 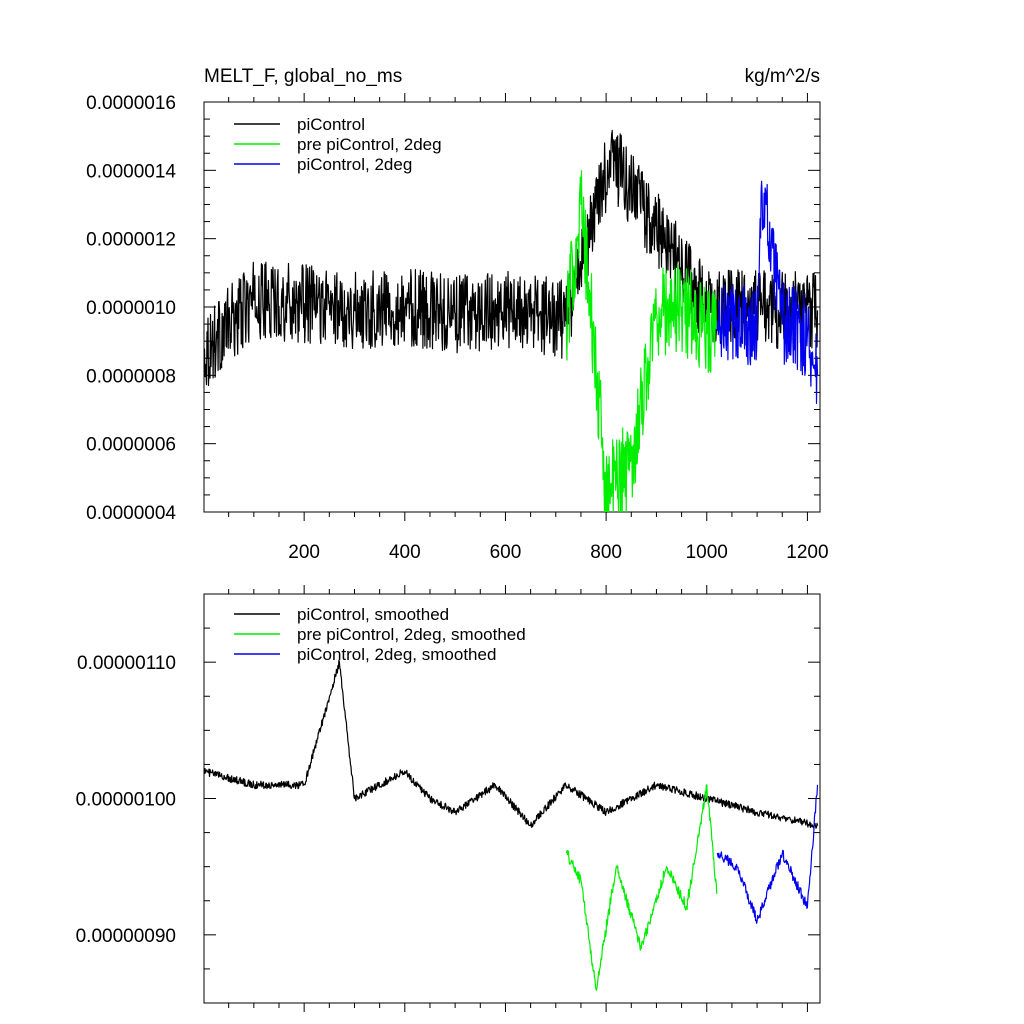 I want to click on x-tick-label: 1000, so click(x=707, y=552).